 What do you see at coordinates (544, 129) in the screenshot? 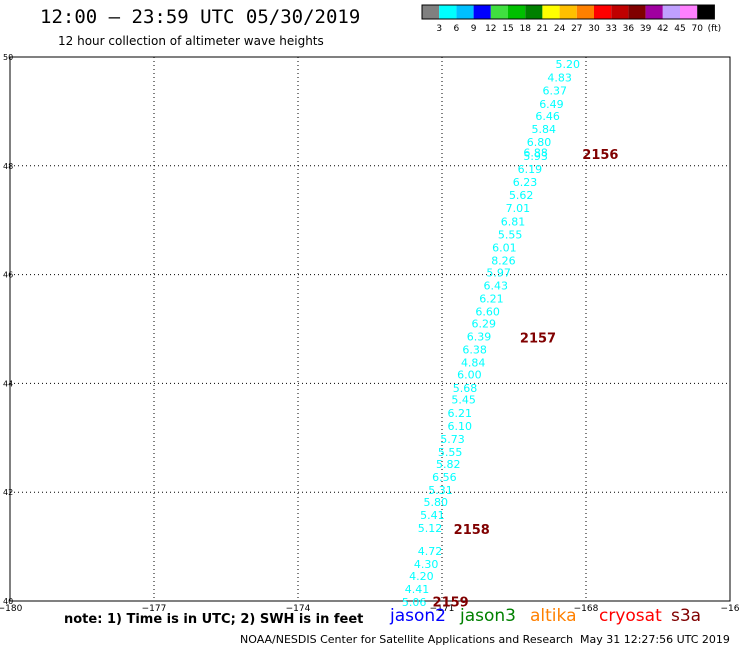
I see `wave-height-value: 5.84` at bounding box center [544, 129].